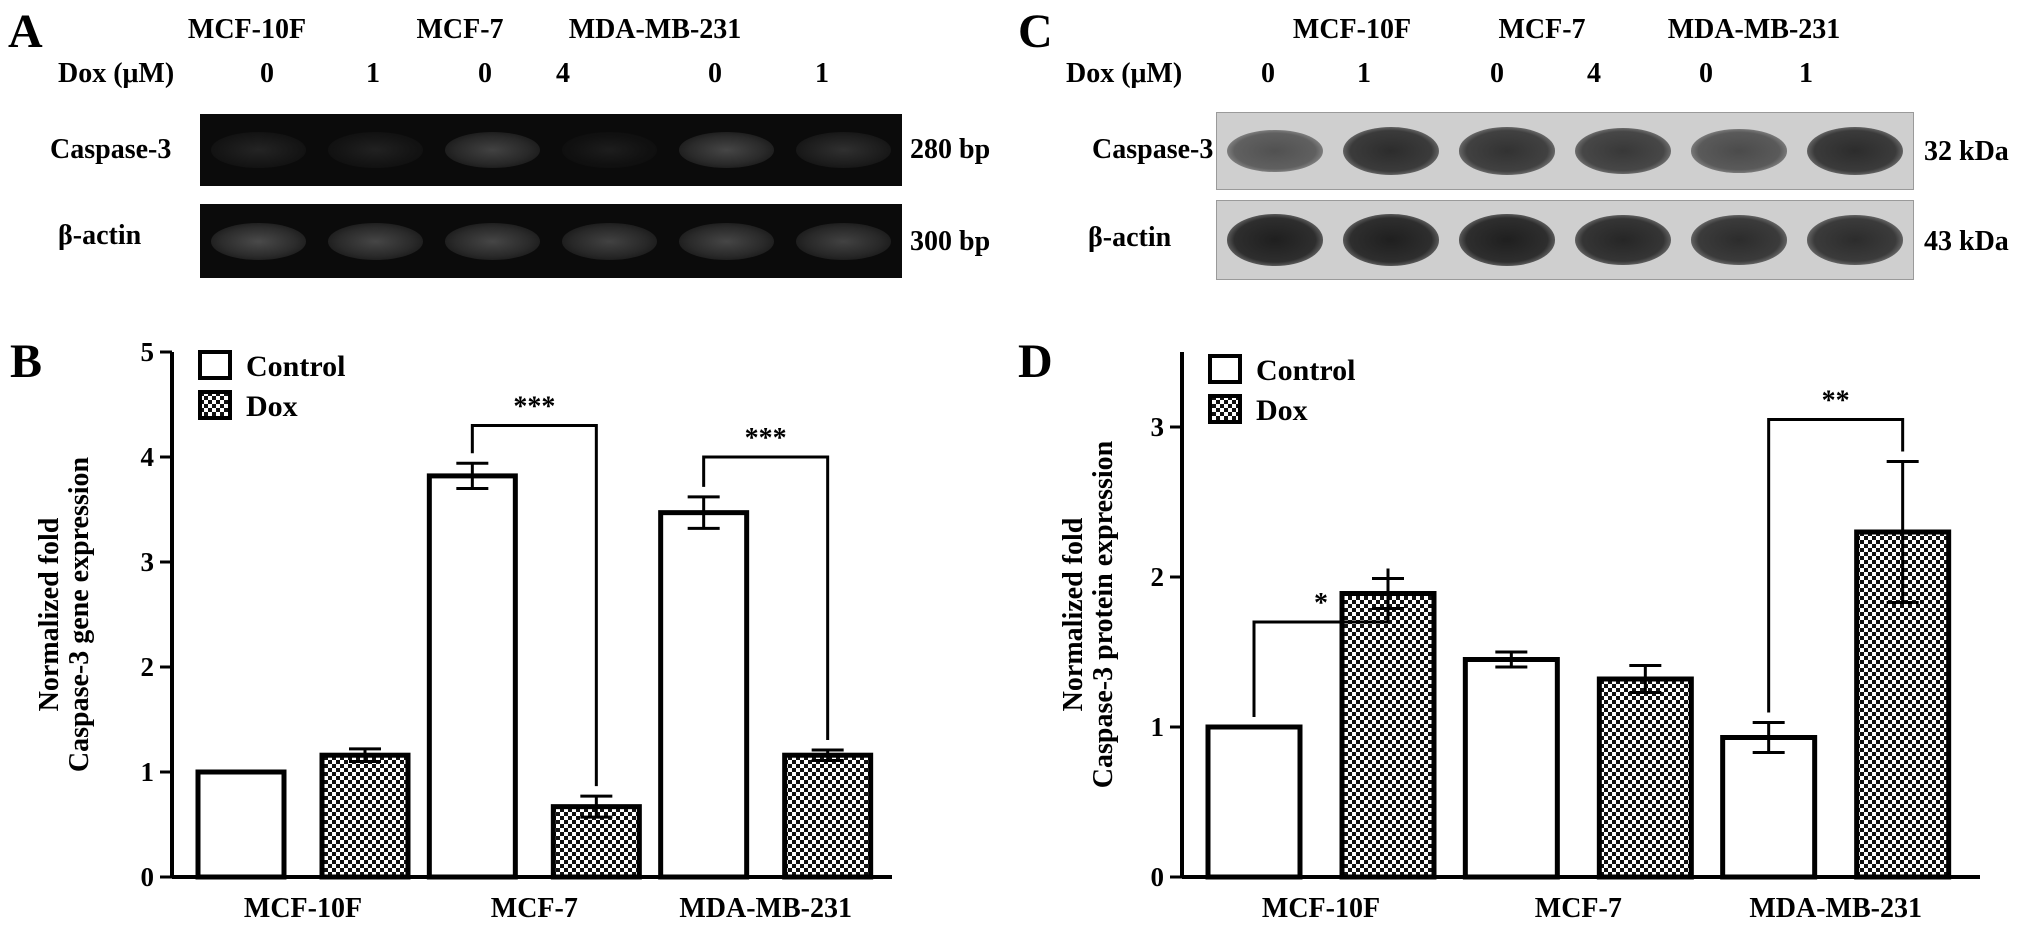 The width and height of the screenshot is (2031, 934). Describe the element at coordinates (1966, 241) in the screenshot. I see `panel-c-size-43kda: 43 kDa` at that location.